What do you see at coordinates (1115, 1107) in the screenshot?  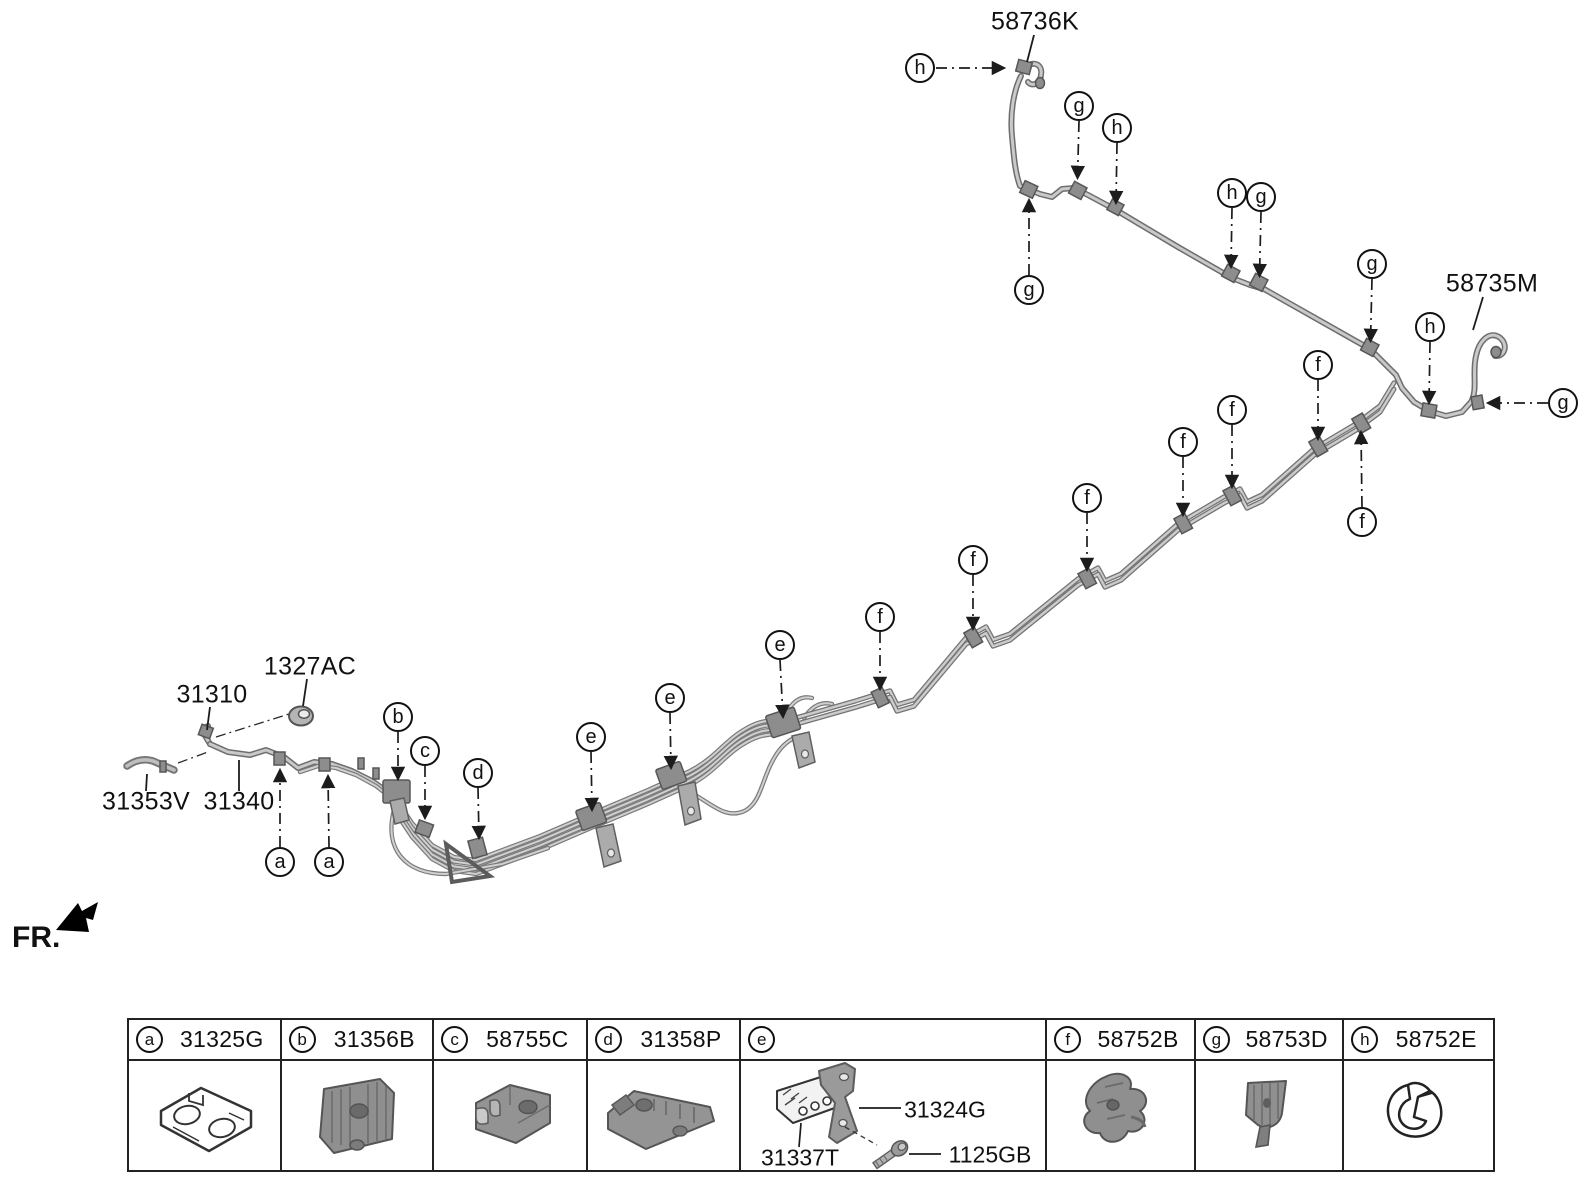 I see `part-image-clip-58752B` at bounding box center [1115, 1107].